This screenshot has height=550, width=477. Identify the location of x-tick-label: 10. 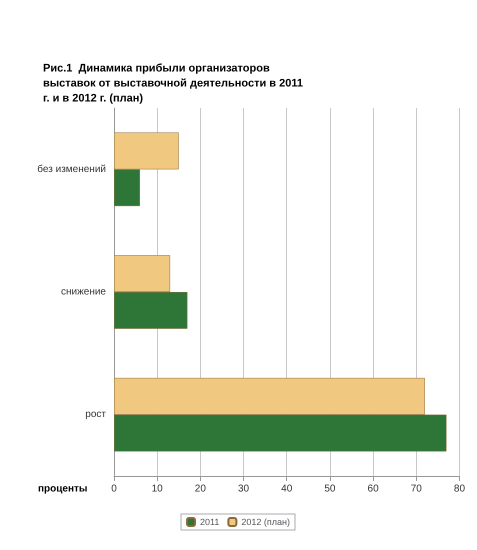
(158, 489).